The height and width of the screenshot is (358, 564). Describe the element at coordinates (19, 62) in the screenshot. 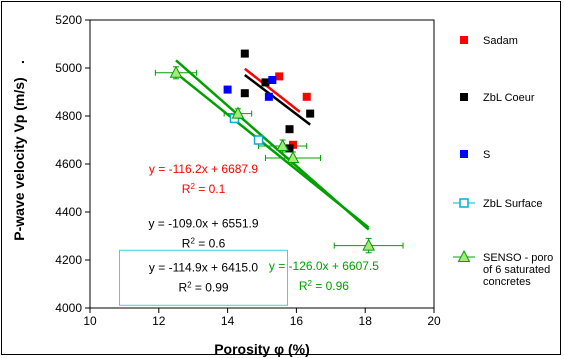

I see `y-axis-label-suffix: .` at that location.